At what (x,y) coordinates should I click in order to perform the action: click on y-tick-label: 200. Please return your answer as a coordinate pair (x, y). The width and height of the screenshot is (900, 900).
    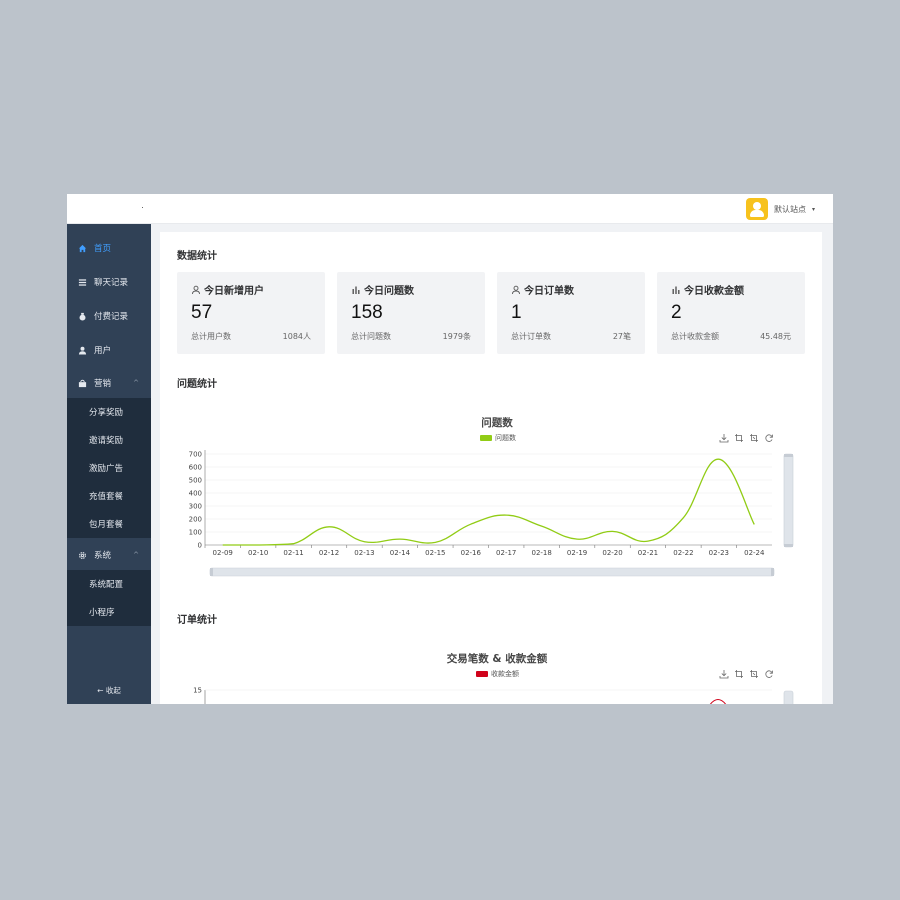
    Looking at the image, I should click on (195, 520).